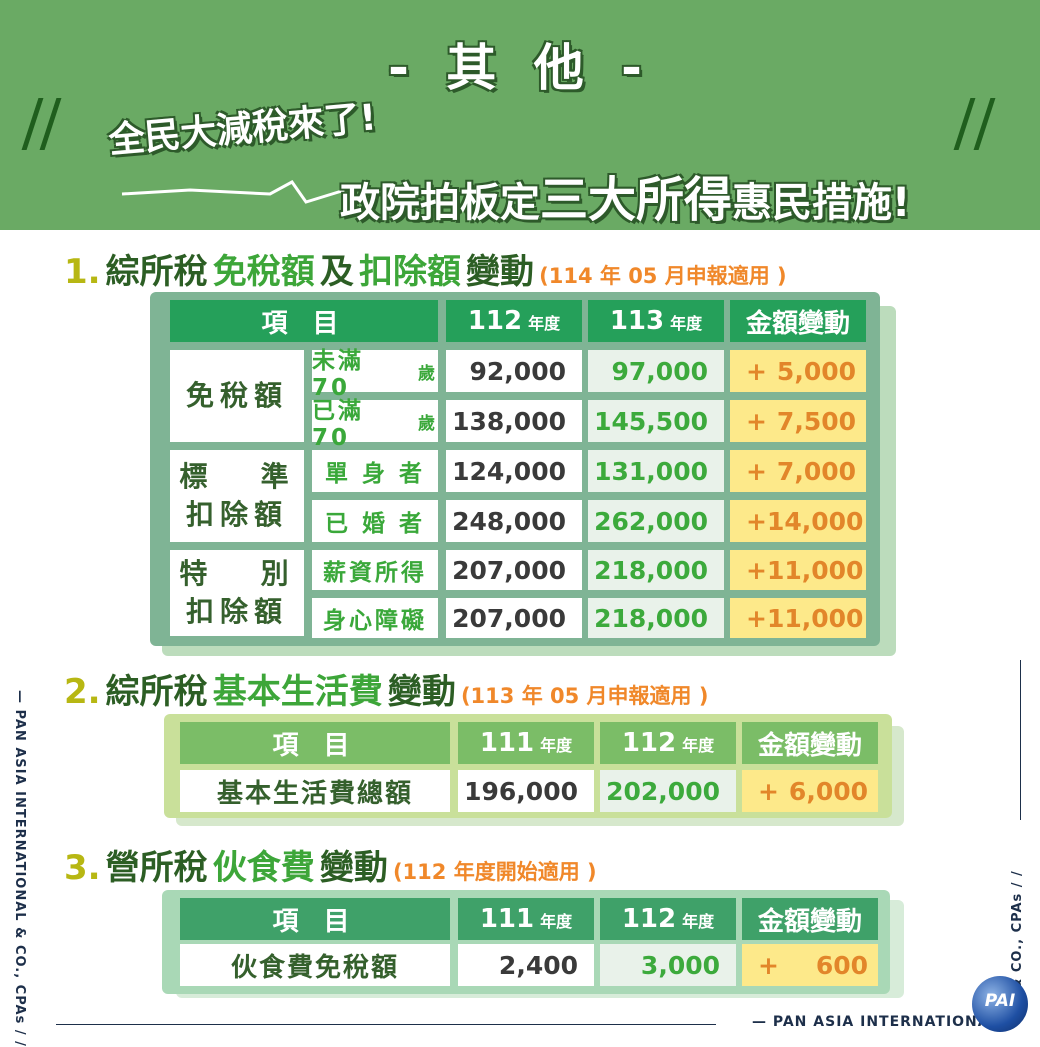 This screenshot has height=1047, width=1040. What do you see at coordinates (428, 373) in the screenshot?
I see `row-label-unit: 歲` at bounding box center [428, 373].